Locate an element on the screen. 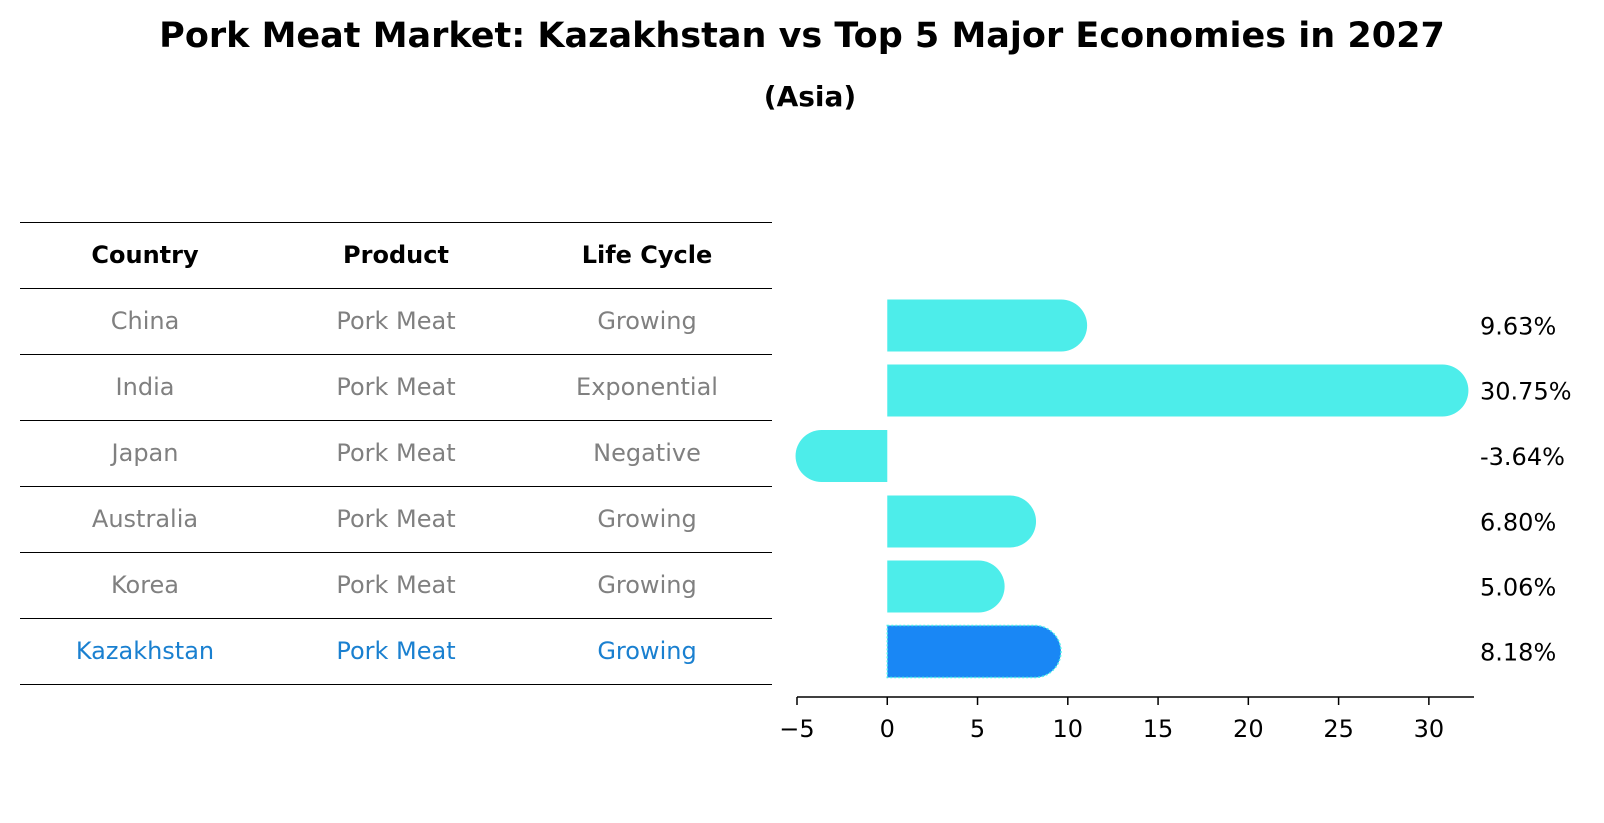  bar-australia is located at coordinates (962, 521).